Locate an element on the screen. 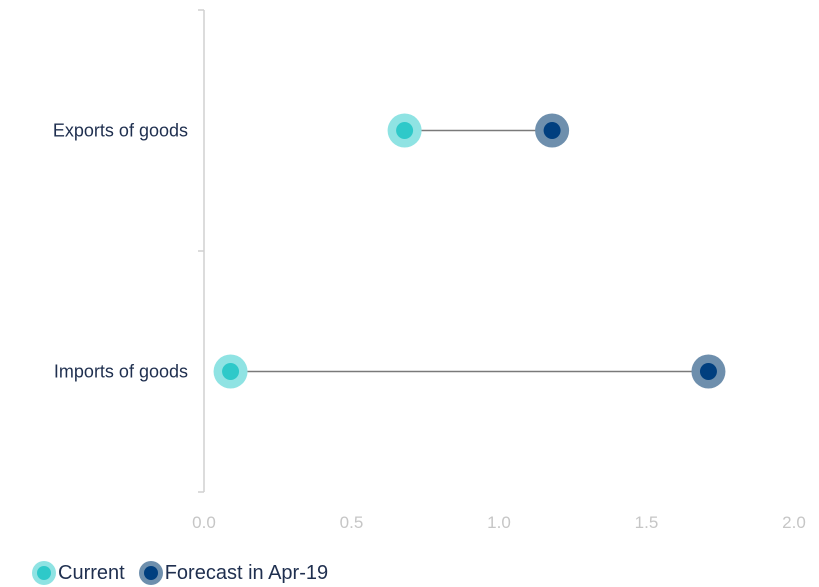  category-label: Exports of goods is located at coordinates (120, 131).